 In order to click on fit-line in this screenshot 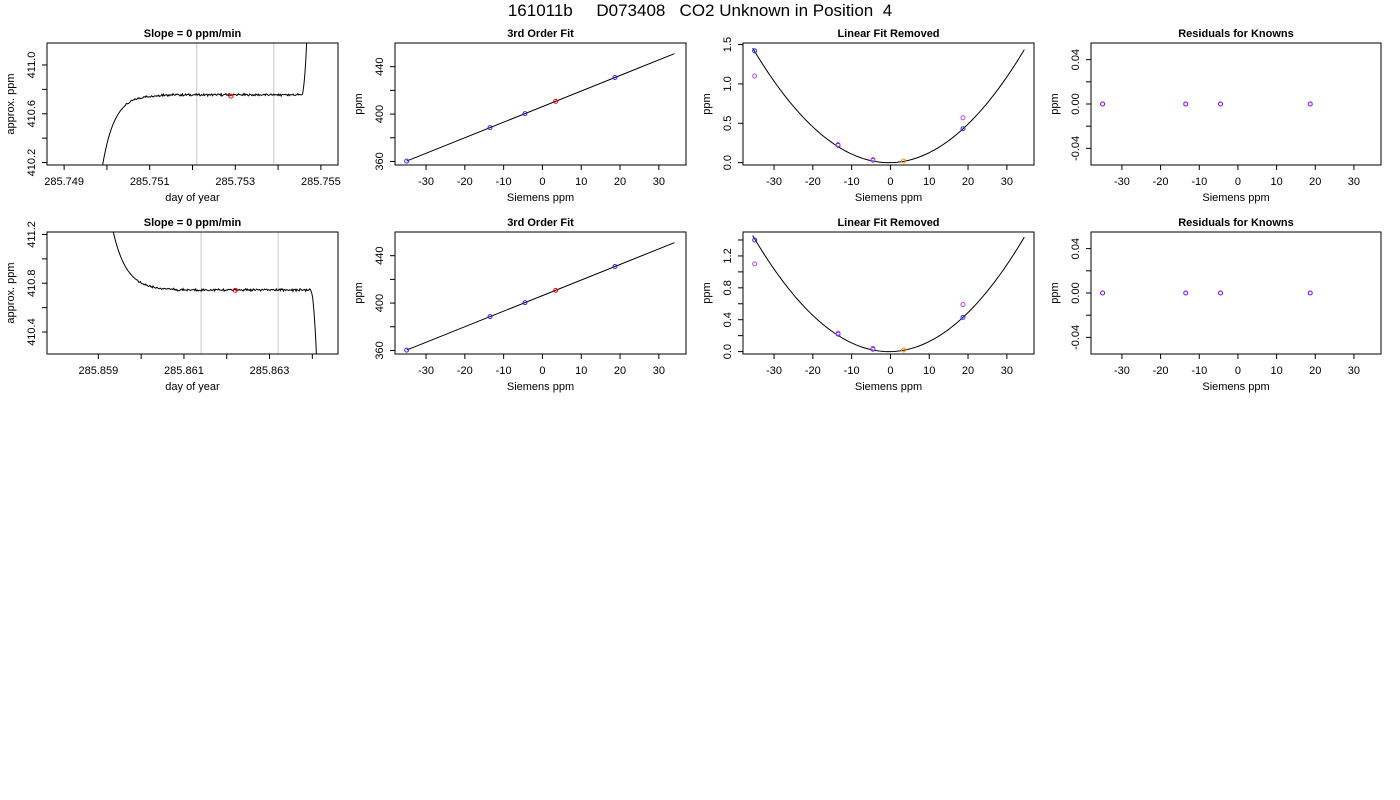, I will do `click(540, 107)`.